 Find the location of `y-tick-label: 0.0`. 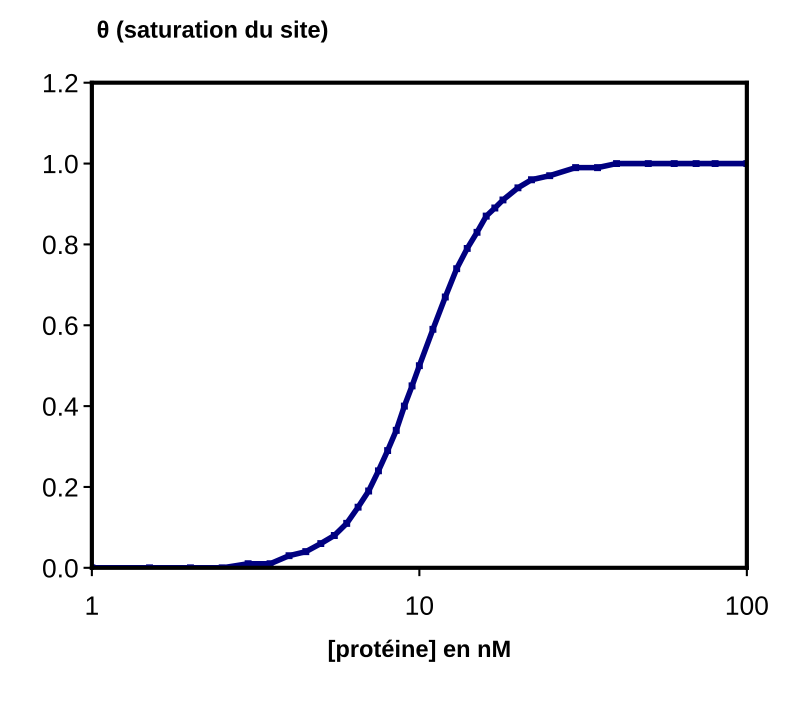

y-tick-label: 0.0 is located at coordinates (60, 568).